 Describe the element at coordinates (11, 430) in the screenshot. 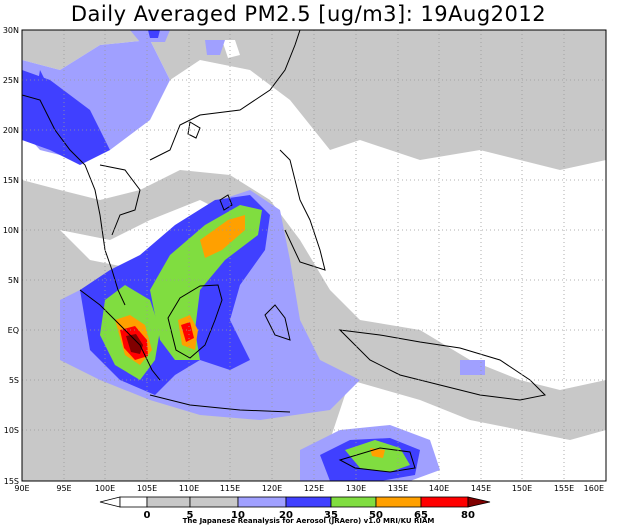

I see `lat-label: 10S` at that location.